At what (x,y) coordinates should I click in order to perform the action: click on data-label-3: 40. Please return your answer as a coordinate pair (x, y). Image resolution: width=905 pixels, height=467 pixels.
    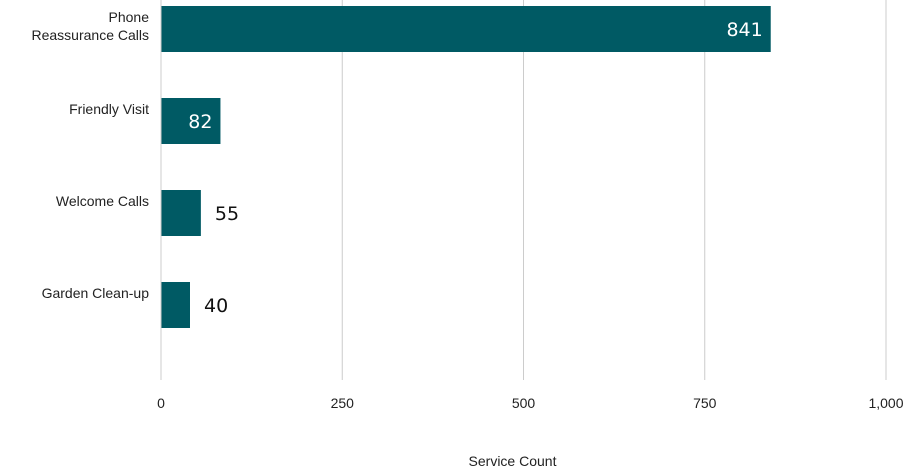
    Looking at the image, I should click on (216, 306).